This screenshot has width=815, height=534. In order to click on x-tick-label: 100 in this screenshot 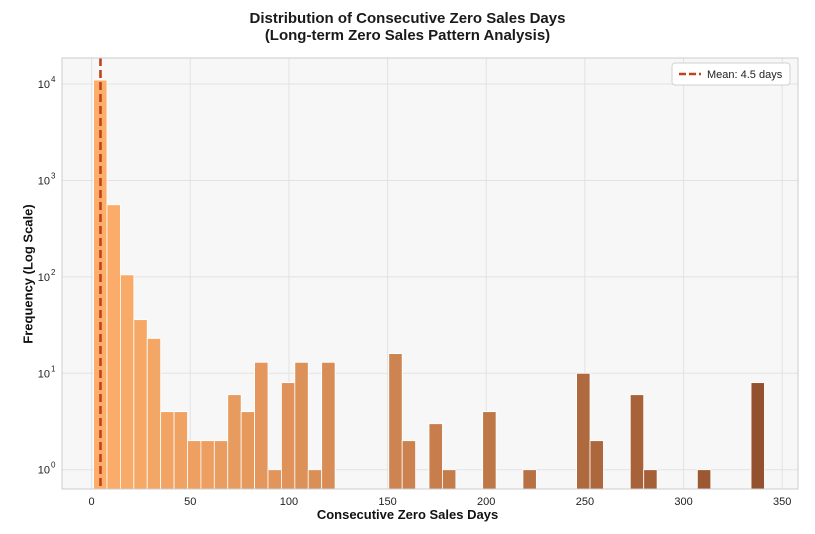, I will do `click(289, 502)`.